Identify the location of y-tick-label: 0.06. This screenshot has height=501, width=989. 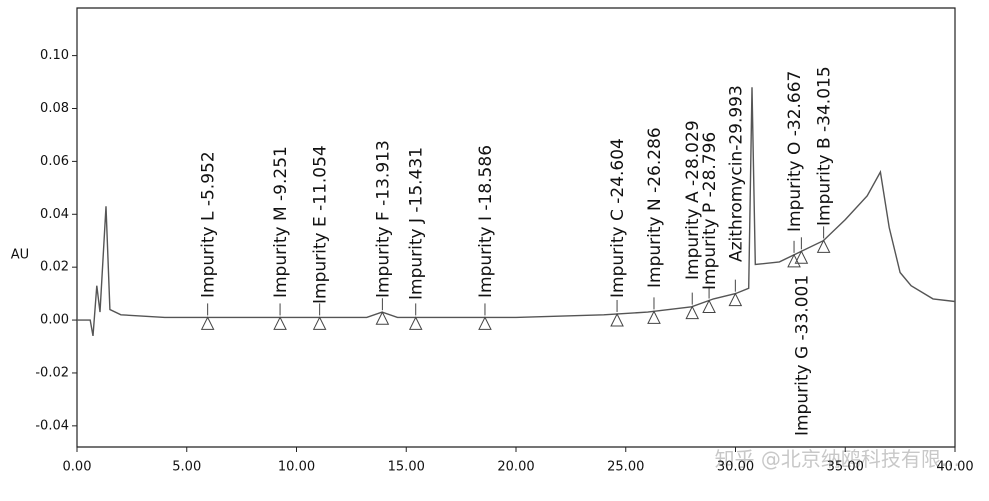
(54, 161).